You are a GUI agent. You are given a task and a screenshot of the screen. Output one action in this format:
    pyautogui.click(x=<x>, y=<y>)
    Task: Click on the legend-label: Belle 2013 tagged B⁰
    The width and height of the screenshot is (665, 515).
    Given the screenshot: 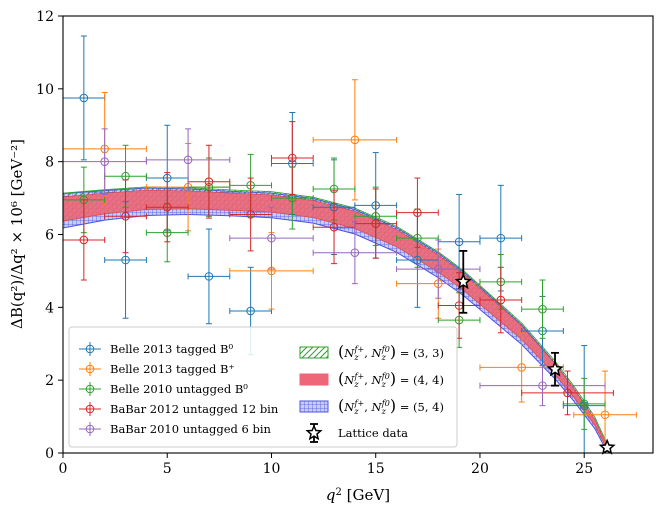 What is the action you would take?
    pyautogui.click(x=171, y=349)
    